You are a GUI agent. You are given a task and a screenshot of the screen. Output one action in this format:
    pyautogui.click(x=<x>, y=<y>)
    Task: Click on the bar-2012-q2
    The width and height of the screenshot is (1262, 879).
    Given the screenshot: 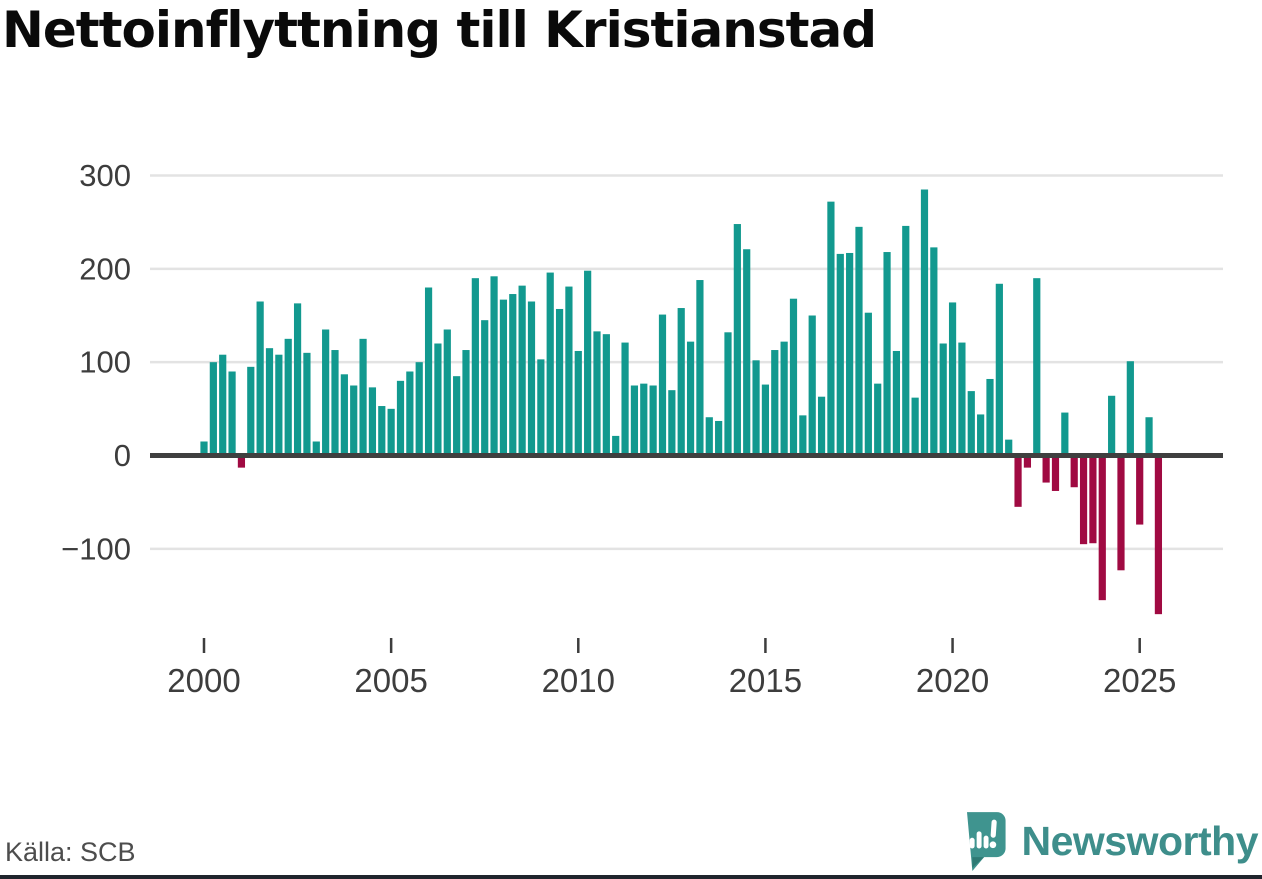 What is the action you would take?
    pyautogui.click(x=662, y=385)
    